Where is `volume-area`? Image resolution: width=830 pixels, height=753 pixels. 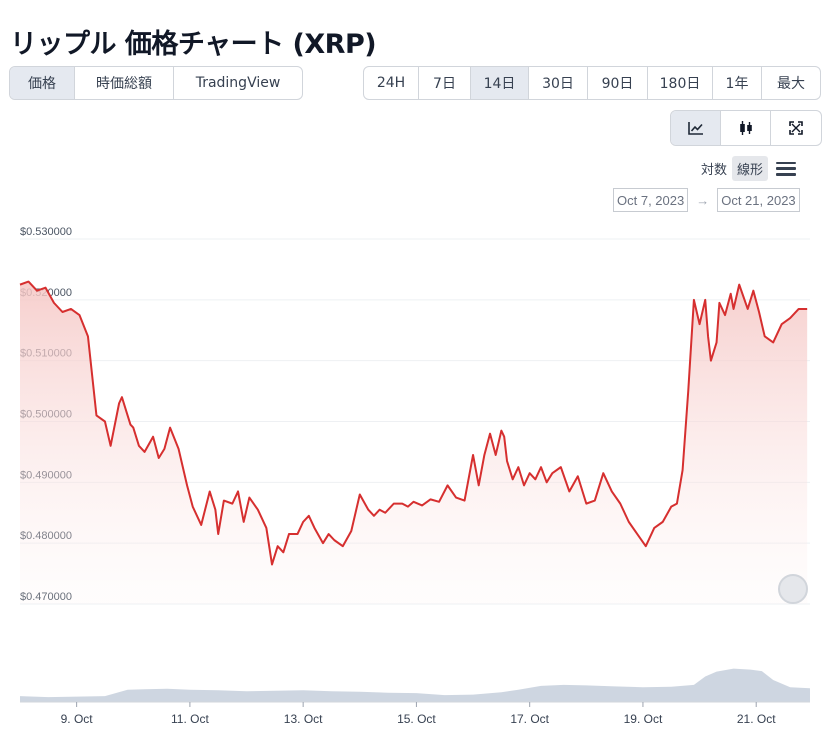 volume-area is located at coordinates (415, 685).